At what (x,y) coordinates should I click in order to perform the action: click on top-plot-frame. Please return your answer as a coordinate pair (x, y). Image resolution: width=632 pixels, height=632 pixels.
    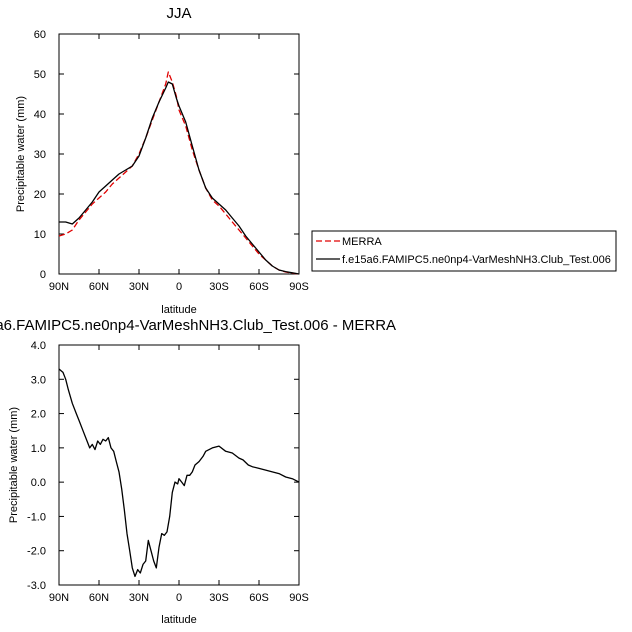
    Looking at the image, I should click on (179, 154).